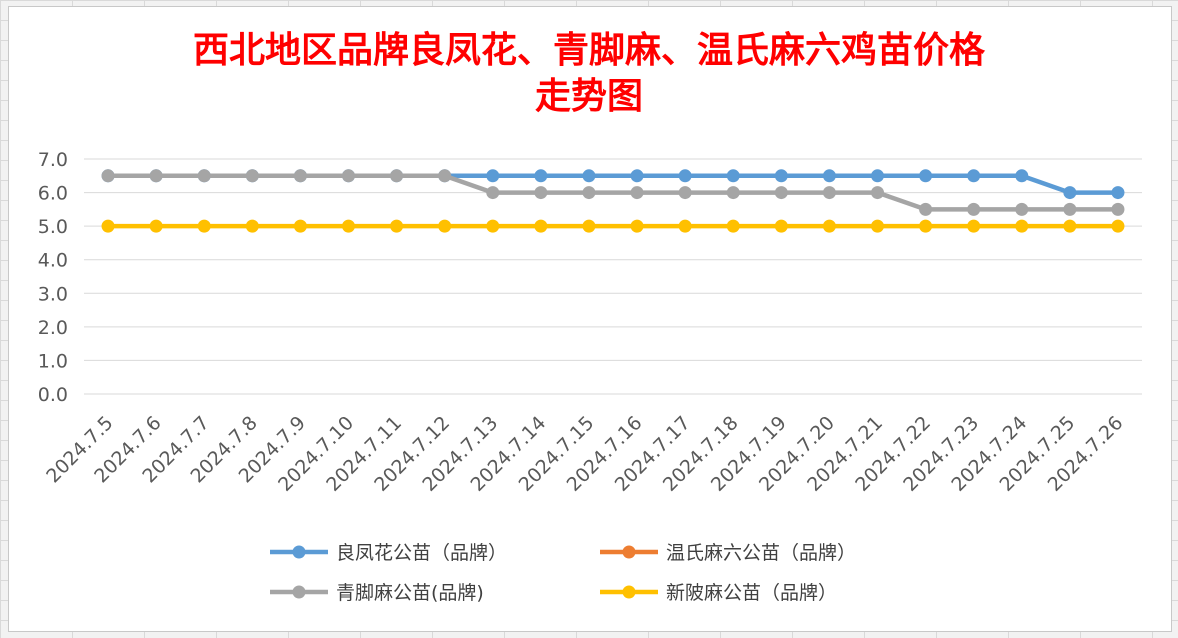  What do you see at coordinates (421, 553) in the screenshot?
I see `legend-label: 良凤花公苗（品牌）` at bounding box center [421, 553].